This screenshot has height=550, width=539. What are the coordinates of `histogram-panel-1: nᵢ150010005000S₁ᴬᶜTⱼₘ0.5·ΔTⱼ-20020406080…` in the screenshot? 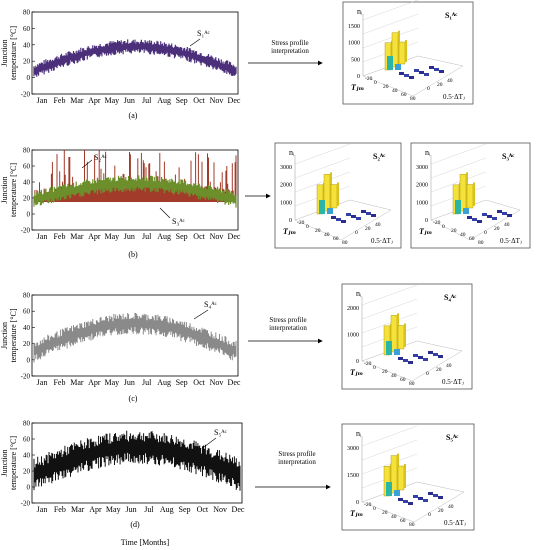 It's located at (408, 52).